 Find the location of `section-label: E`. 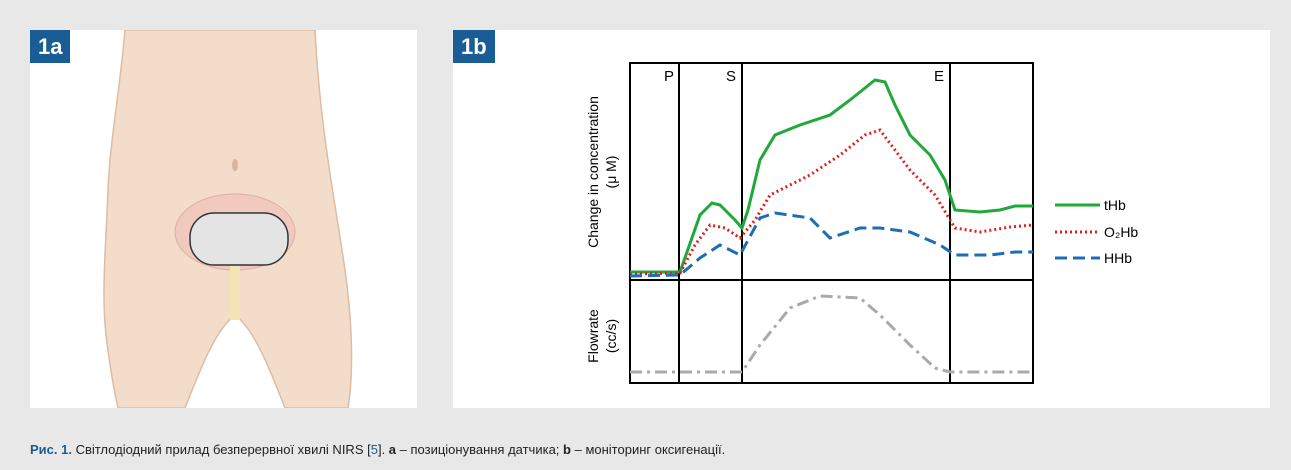

section-label: E is located at coordinates (939, 76).